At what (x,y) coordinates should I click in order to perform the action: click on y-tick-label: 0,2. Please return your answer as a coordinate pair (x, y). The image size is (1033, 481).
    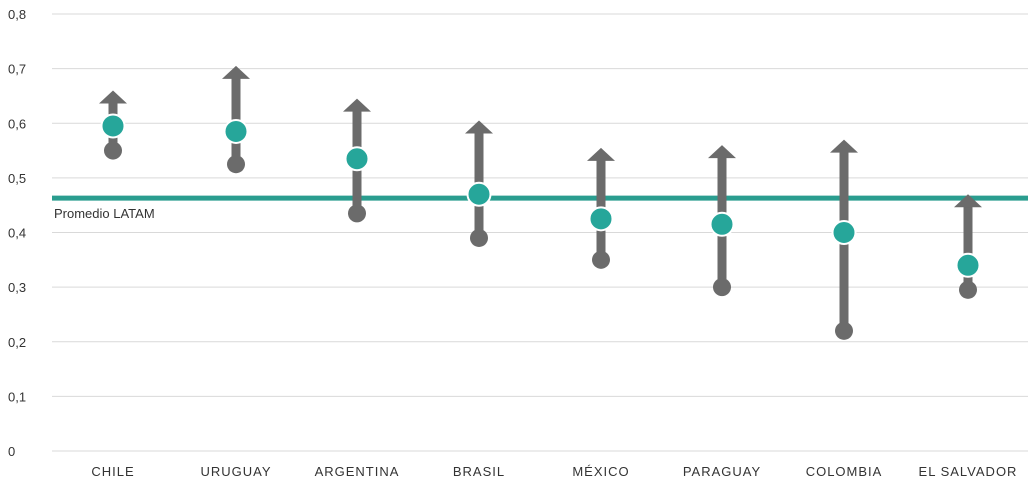
    Looking at the image, I should click on (17, 342).